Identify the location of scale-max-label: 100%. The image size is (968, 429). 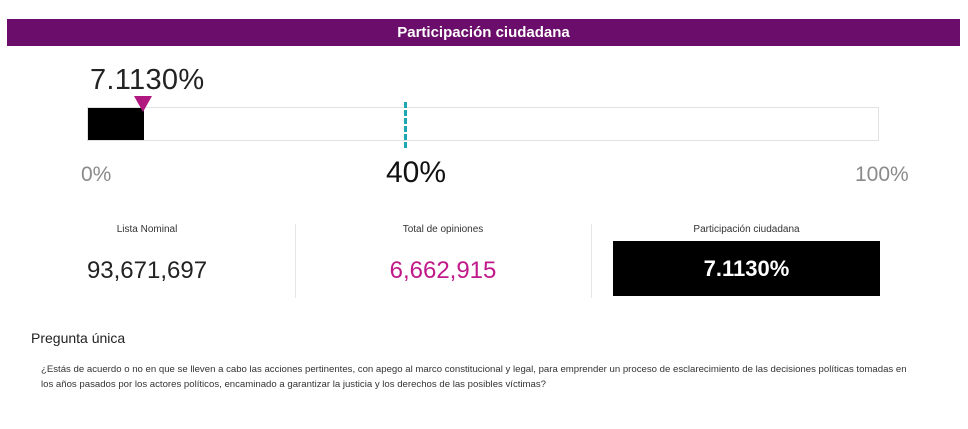
(882, 174).